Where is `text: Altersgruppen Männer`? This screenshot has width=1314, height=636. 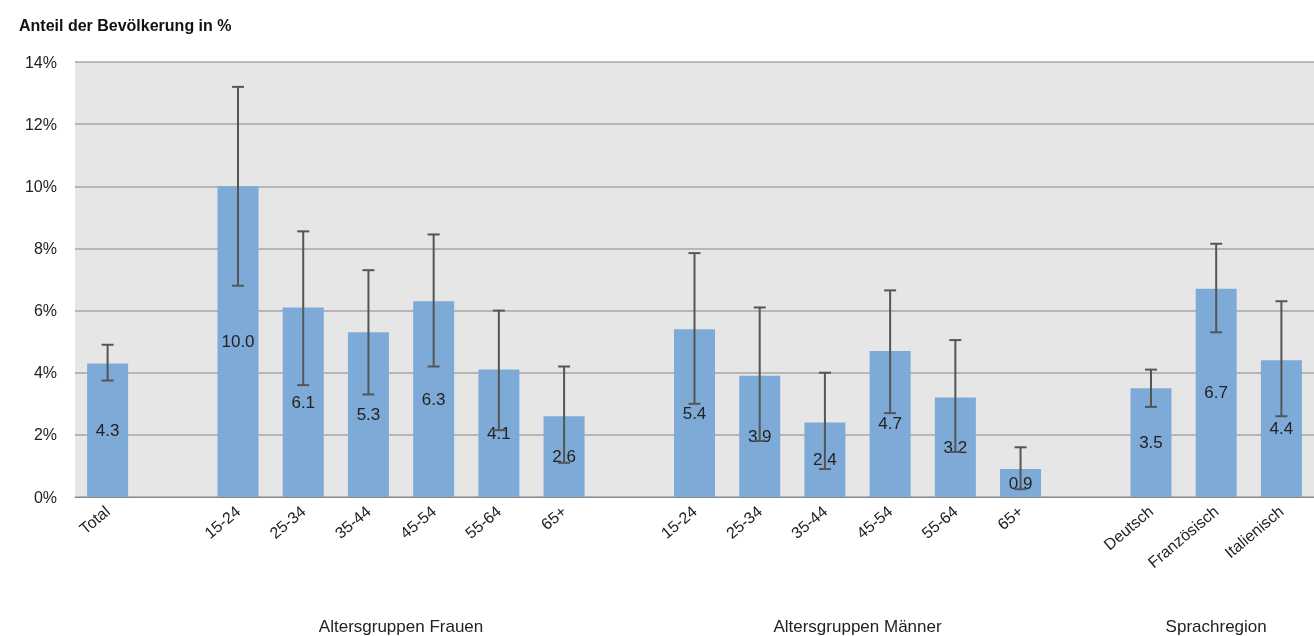 text: Altersgruppen Männer is located at coordinates (857, 626).